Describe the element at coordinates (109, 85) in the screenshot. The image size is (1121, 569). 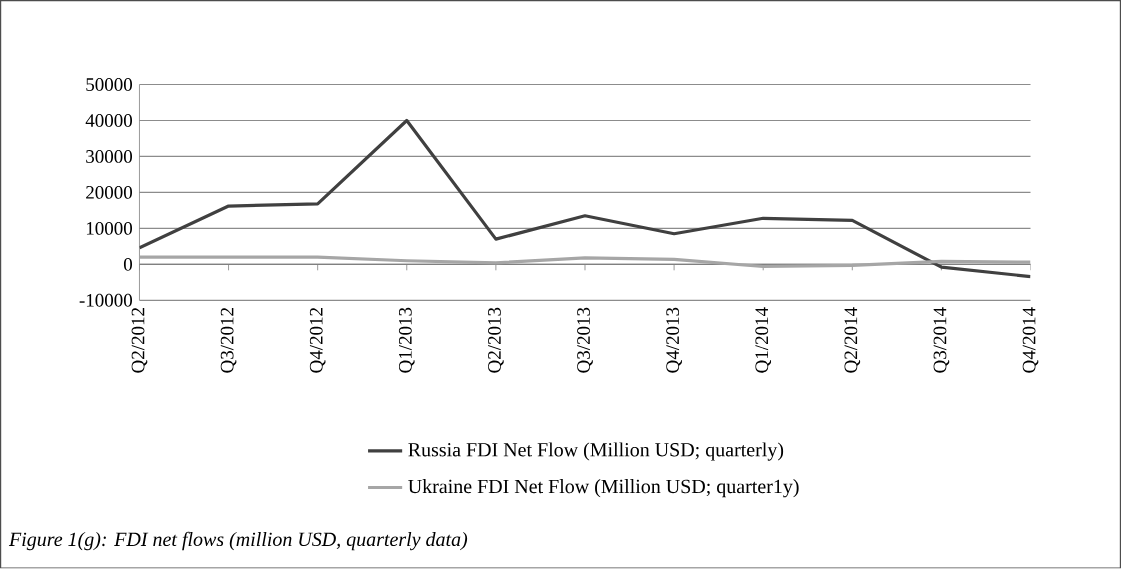
I see `y-tick-label: 50000` at that location.